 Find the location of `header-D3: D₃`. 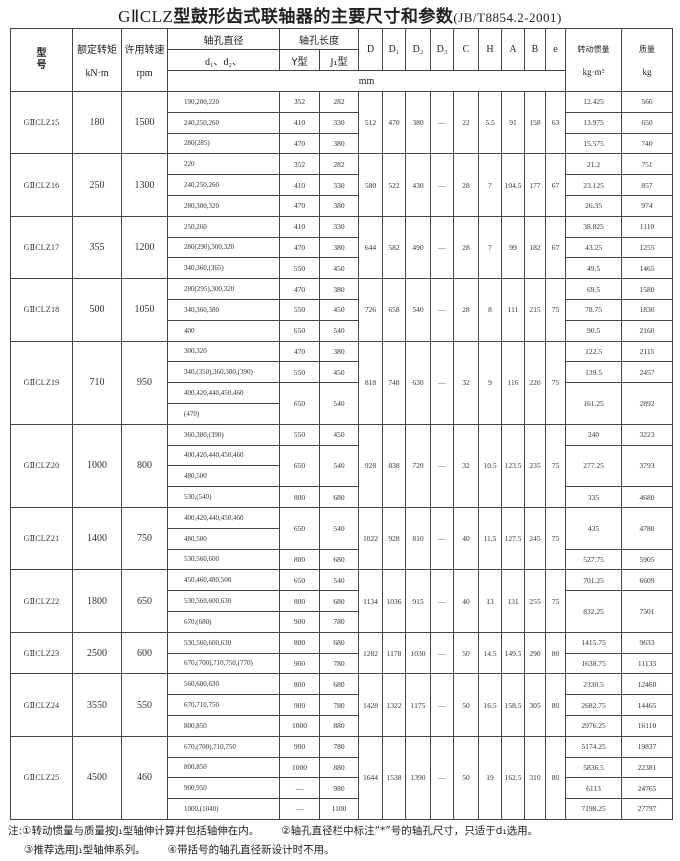

header-D3: D₃ is located at coordinates (442, 49).